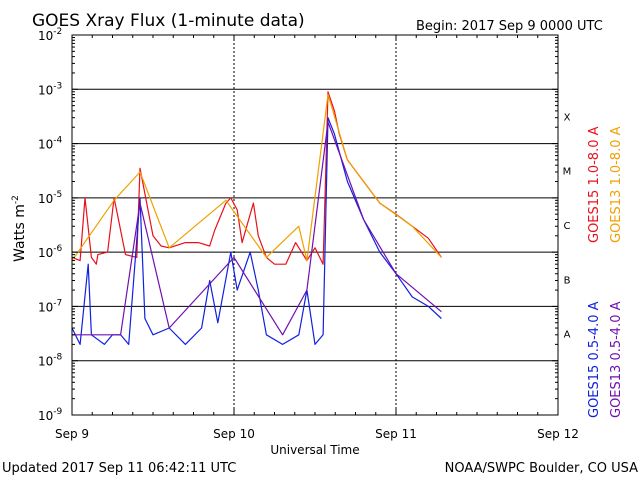  What do you see at coordinates (567, 335) in the screenshot?
I see `flare-class-label: A` at bounding box center [567, 335].